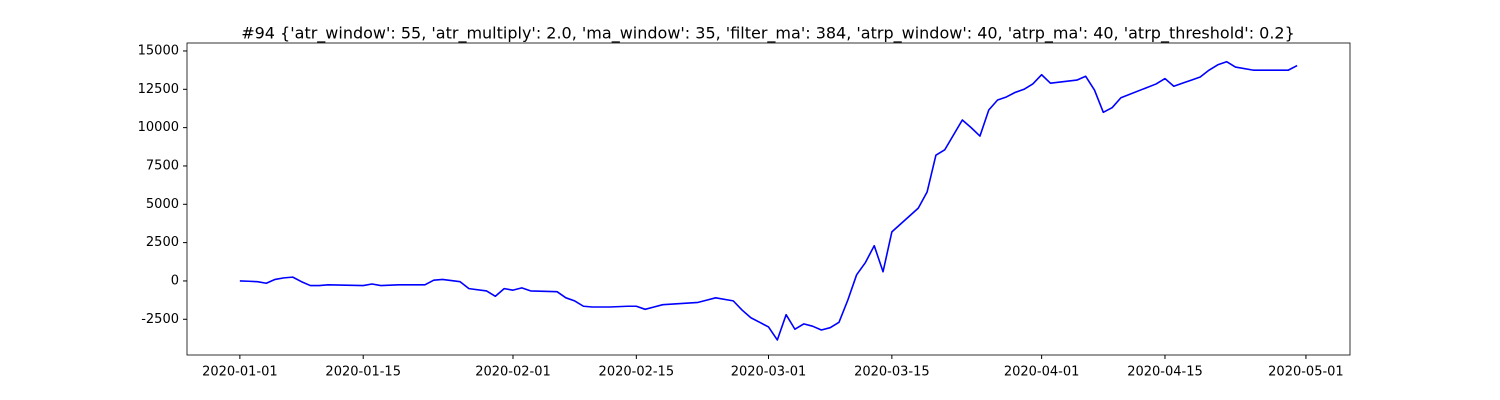  I want to click on x-tick-label: 2020-01-01, so click(240, 372).